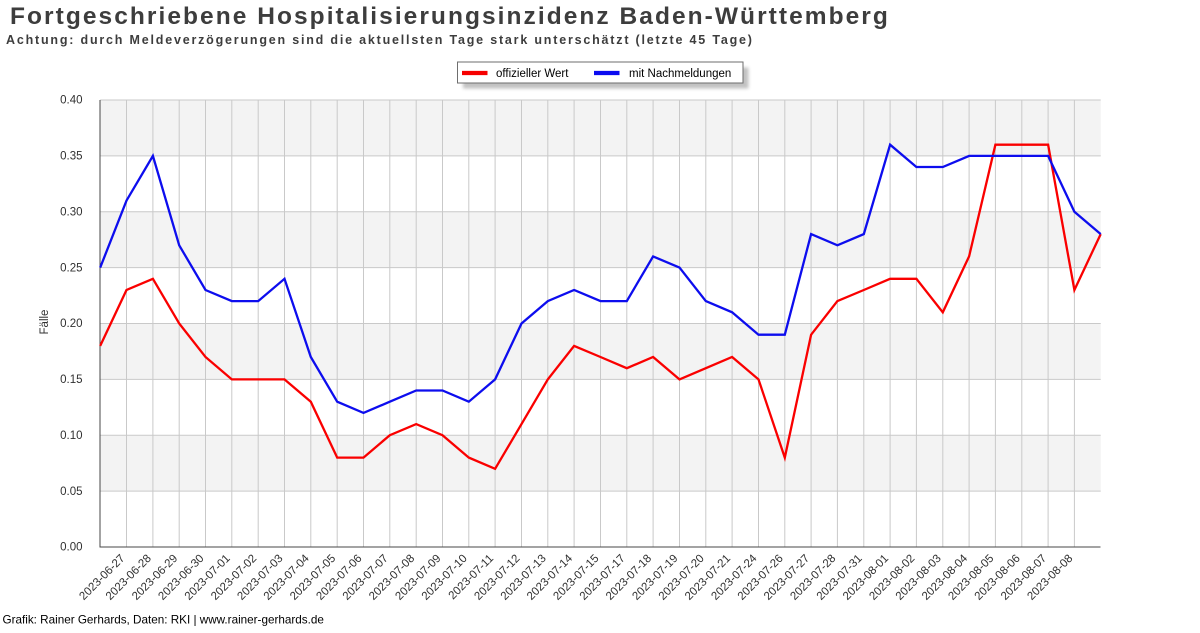 This screenshot has width=1200, height=633. I want to click on svg-text: offizieller Wert, so click(532, 74).